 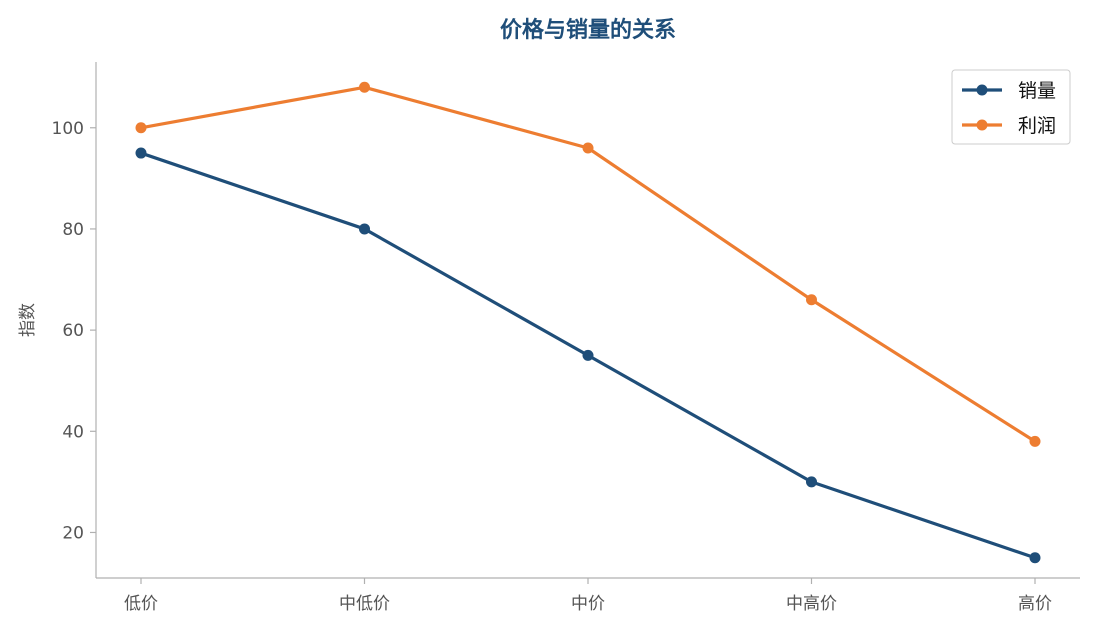 What do you see at coordinates (1037, 91) in the screenshot?
I see `legend-label: 销量` at bounding box center [1037, 91].